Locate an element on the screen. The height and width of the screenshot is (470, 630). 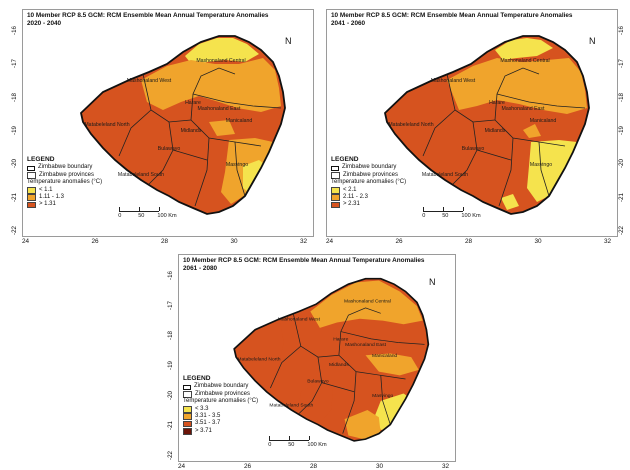
province-label: Mashonaland West is located at coordinates (299, 320).